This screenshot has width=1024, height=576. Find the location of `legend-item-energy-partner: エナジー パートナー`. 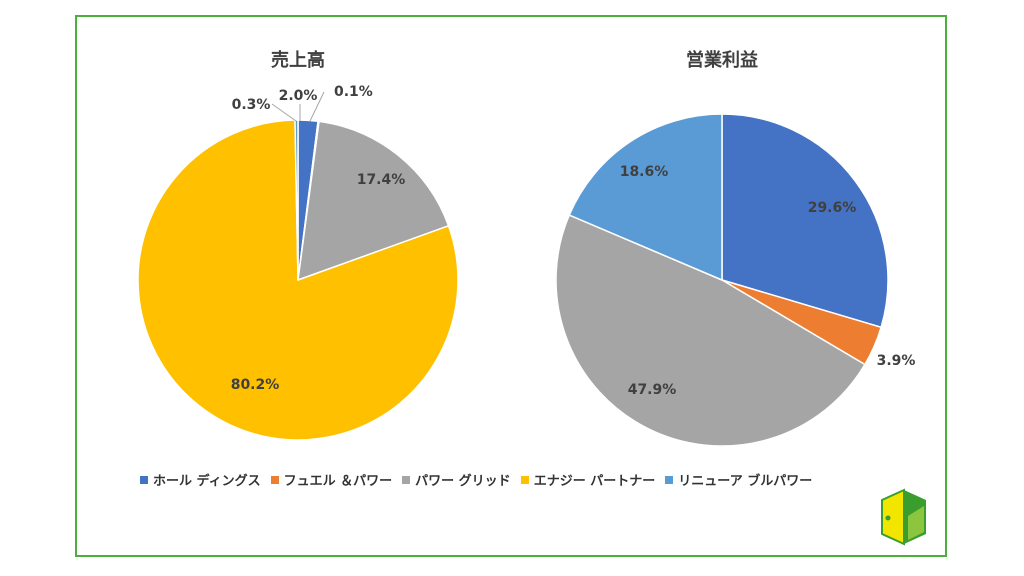

legend-item-energy-partner: エナジー パートナー is located at coordinates (588, 479).